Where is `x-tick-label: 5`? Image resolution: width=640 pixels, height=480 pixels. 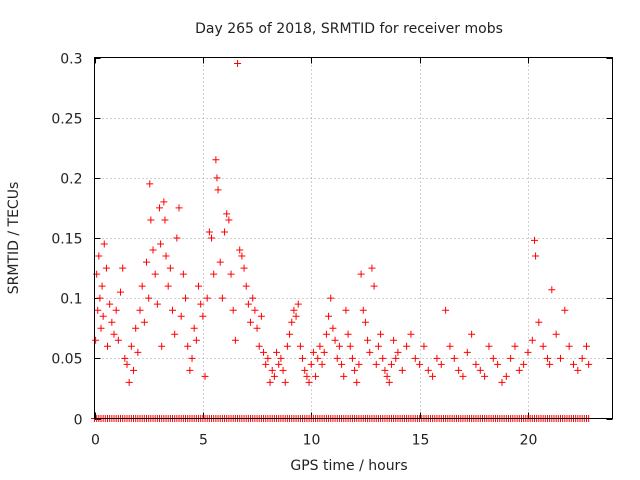 x-tick-label: 5 is located at coordinates (203, 441).